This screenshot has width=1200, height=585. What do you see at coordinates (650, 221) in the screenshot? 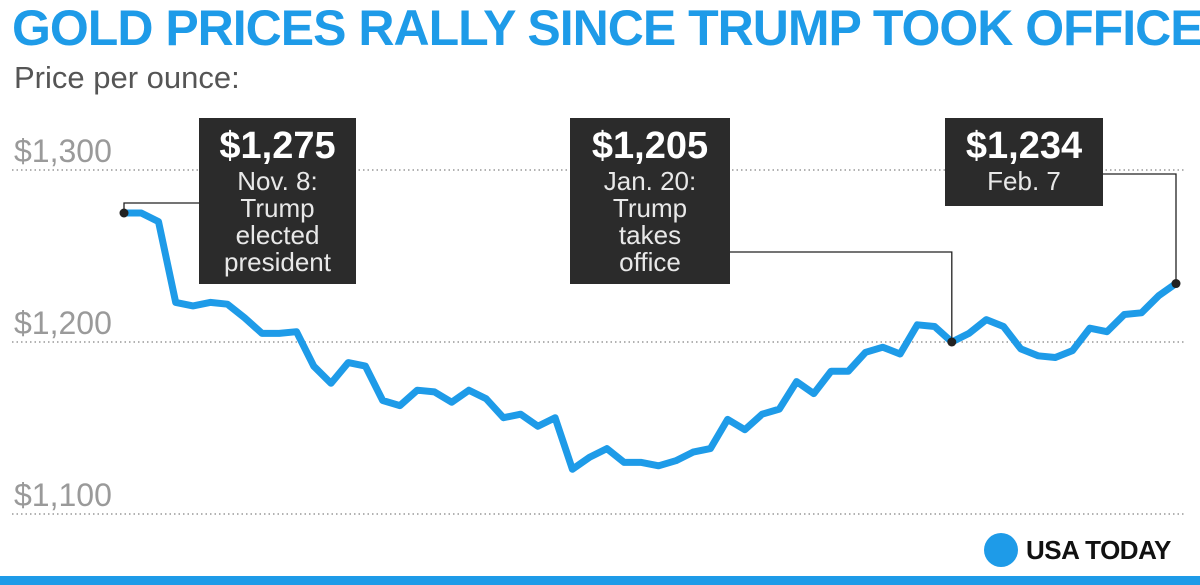
I see `callout-inauguration-note: Jan. 20: Trump takes office` at bounding box center [650, 221].